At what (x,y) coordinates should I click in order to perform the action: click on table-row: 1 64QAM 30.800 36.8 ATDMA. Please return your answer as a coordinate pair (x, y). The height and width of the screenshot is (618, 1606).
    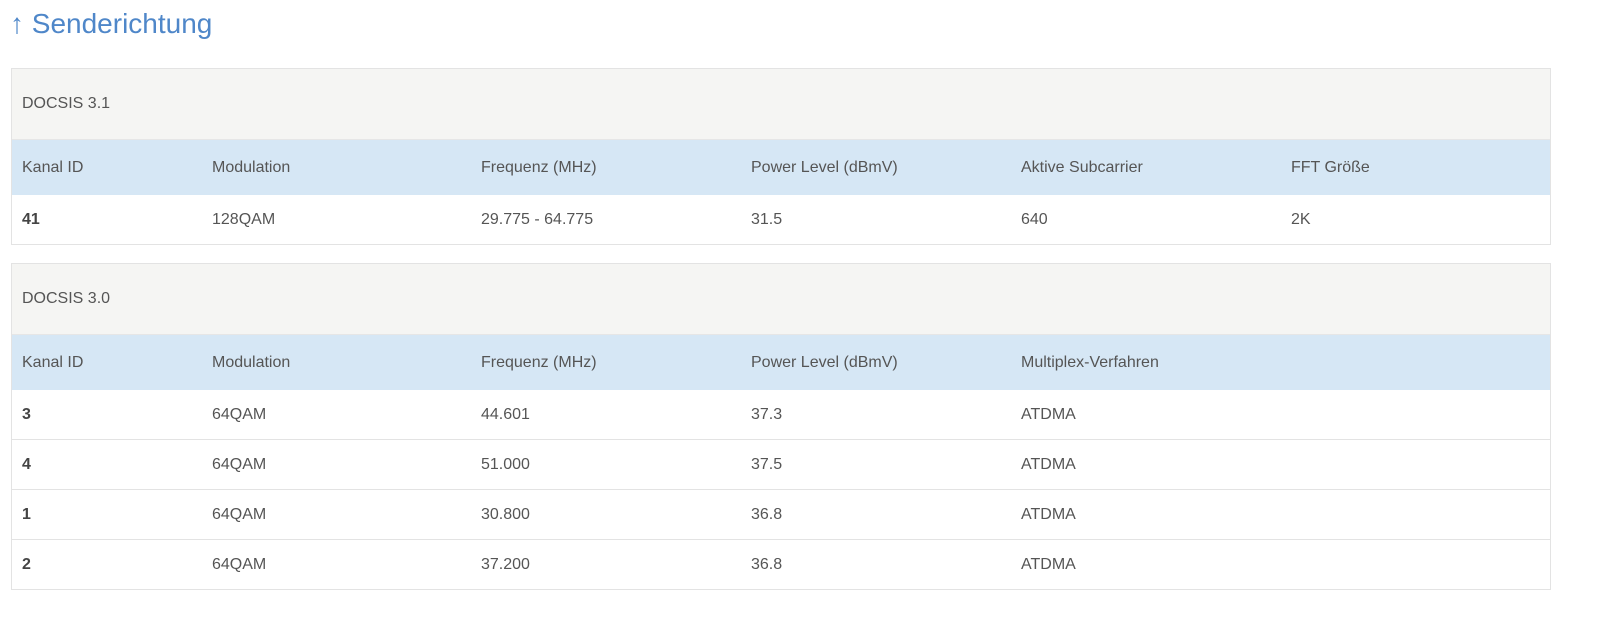
    Looking at the image, I should click on (781, 515).